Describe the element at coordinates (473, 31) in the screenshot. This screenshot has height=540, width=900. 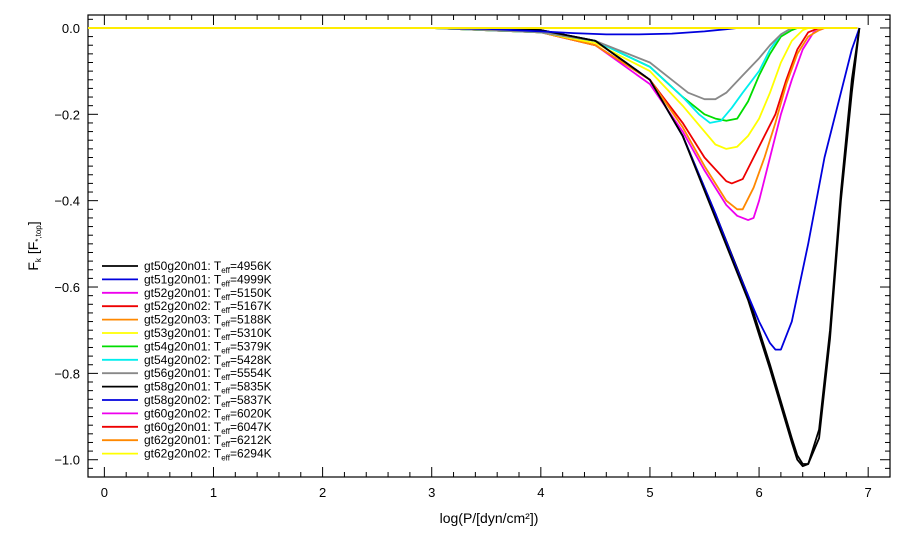
I see `series-line-gt58g20n02` at that location.